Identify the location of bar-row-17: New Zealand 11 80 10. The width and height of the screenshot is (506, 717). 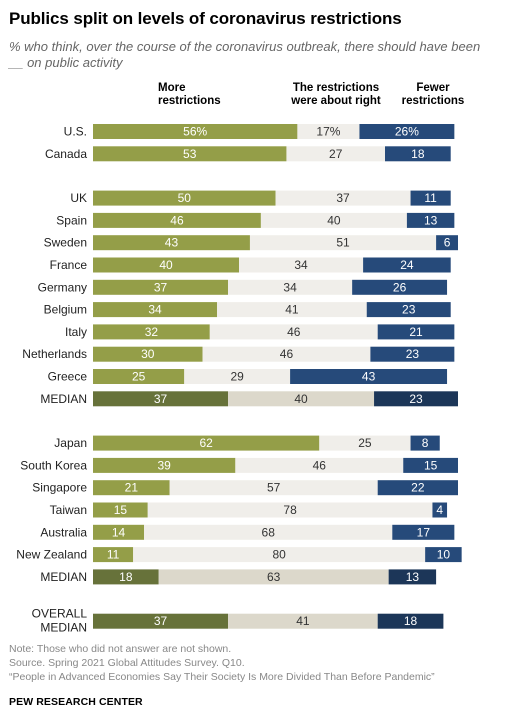
(239, 555).